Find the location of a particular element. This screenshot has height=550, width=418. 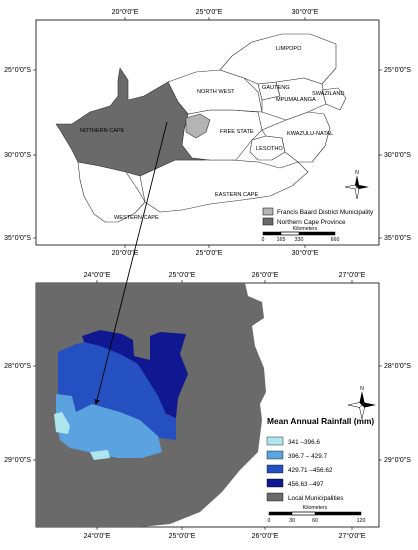

legend-swatch-local-municipalities is located at coordinates (275, 497).